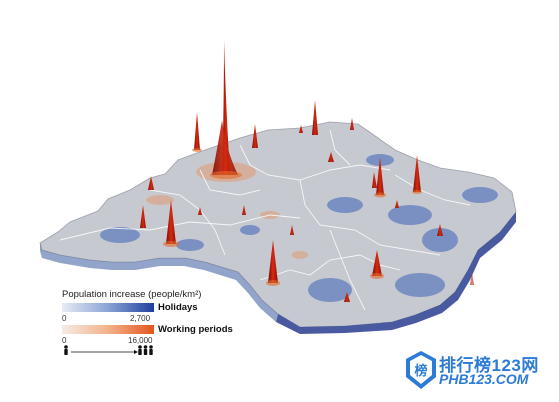 The height and width of the screenshot is (402, 559). Describe the element at coordinates (178, 307) in the screenshot. I see `holidays-label: Holidays` at that location.